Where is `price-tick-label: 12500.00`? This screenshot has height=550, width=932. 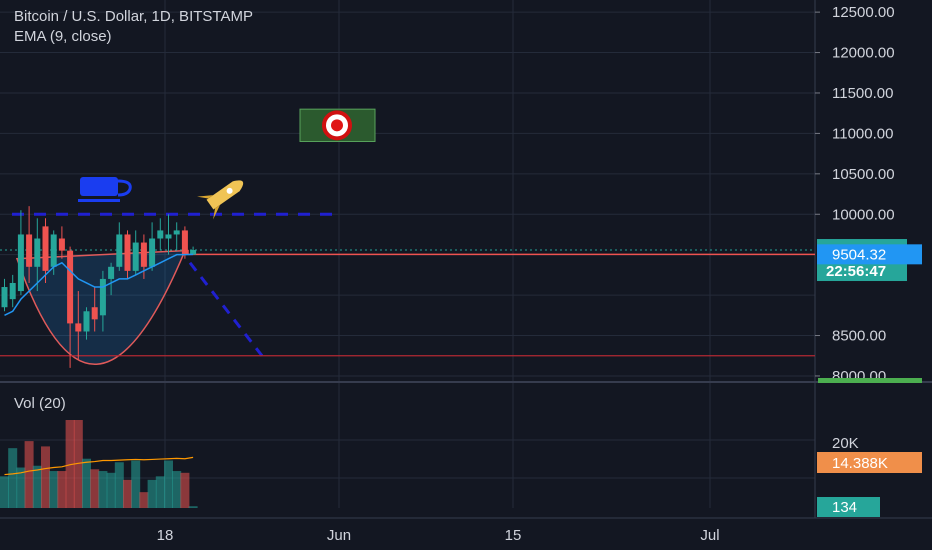
price-tick-label: 12500.00 is located at coordinates (863, 12).